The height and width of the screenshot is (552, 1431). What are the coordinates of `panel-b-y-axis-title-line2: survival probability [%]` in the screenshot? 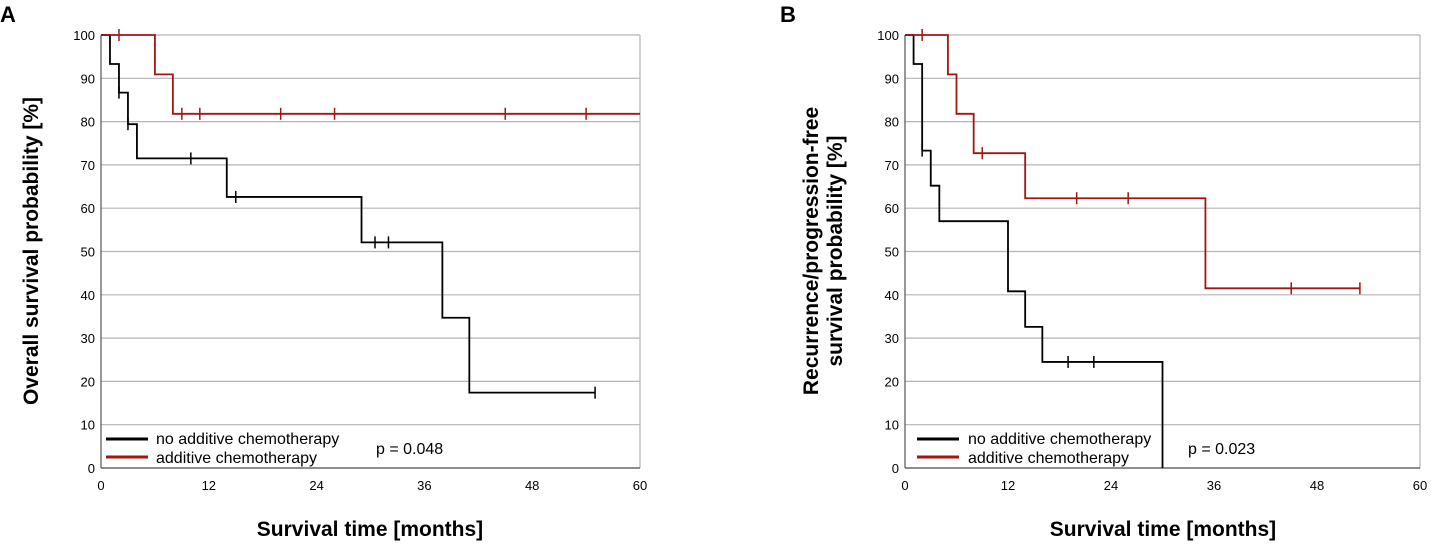 It's located at (835, 250).